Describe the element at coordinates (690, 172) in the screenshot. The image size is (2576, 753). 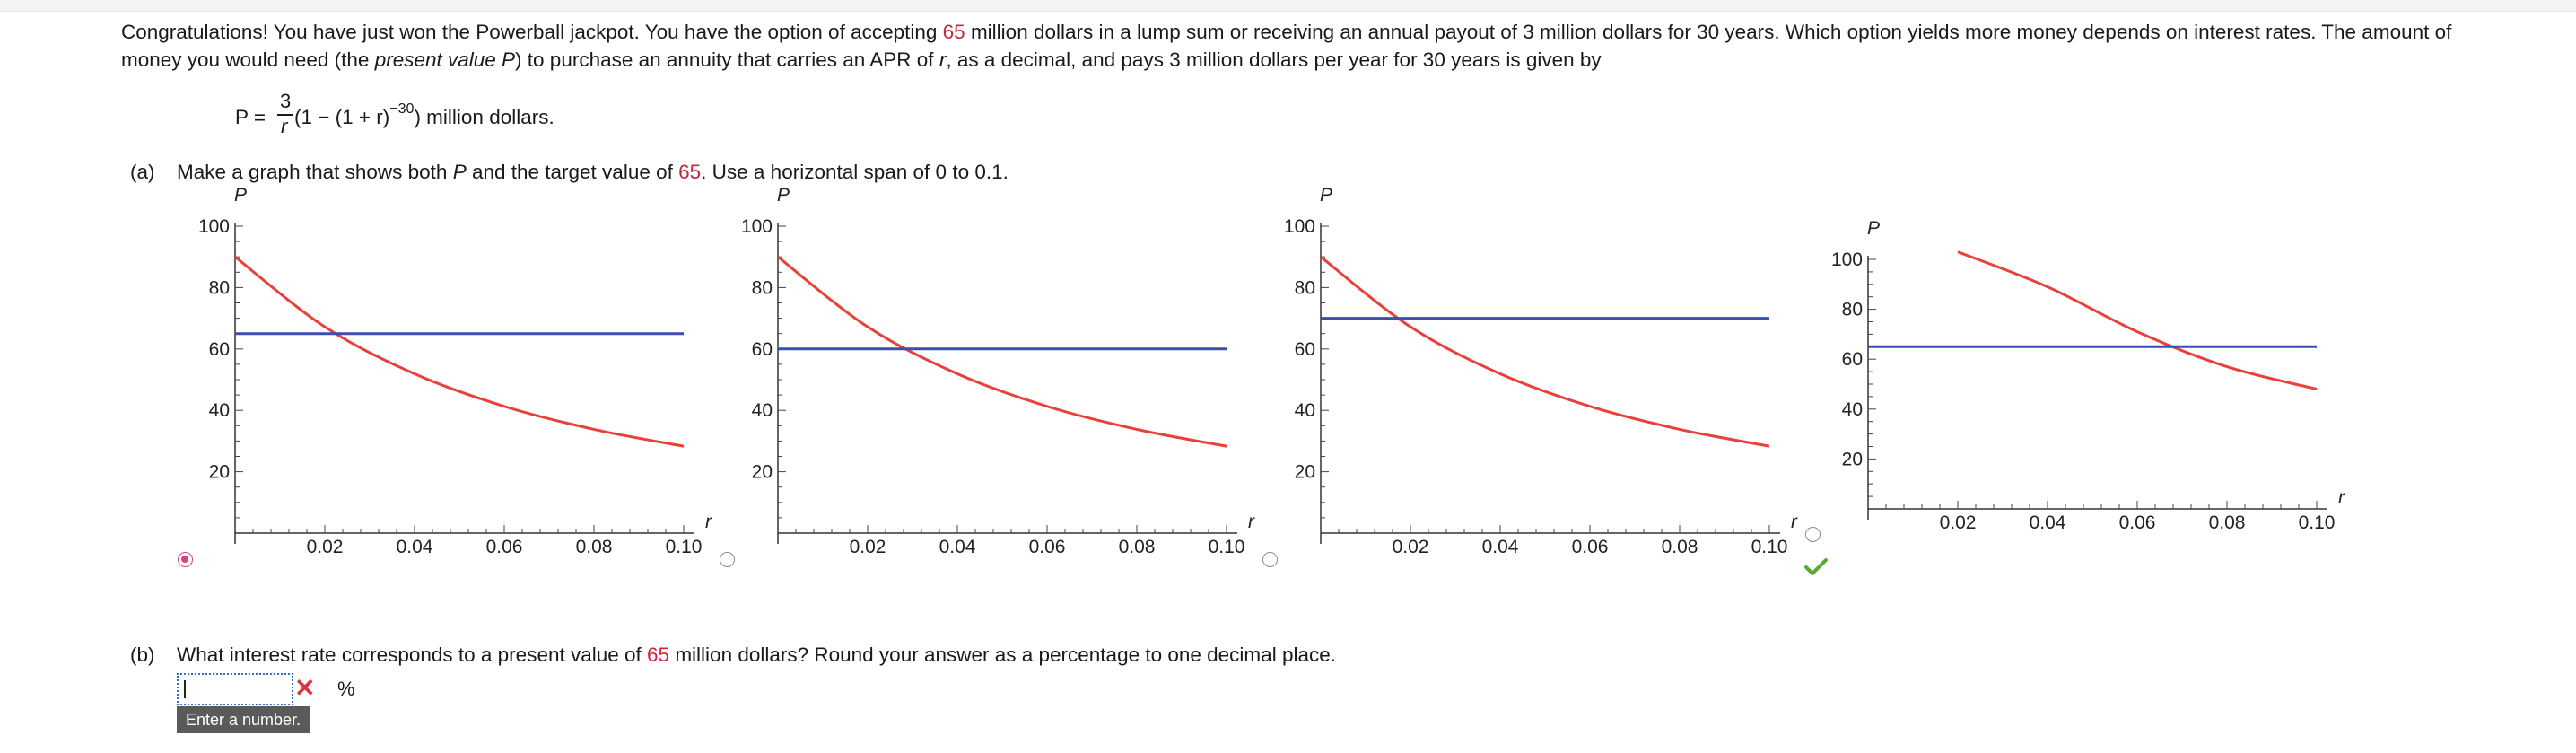
I see `part-a-target: 65` at that location.